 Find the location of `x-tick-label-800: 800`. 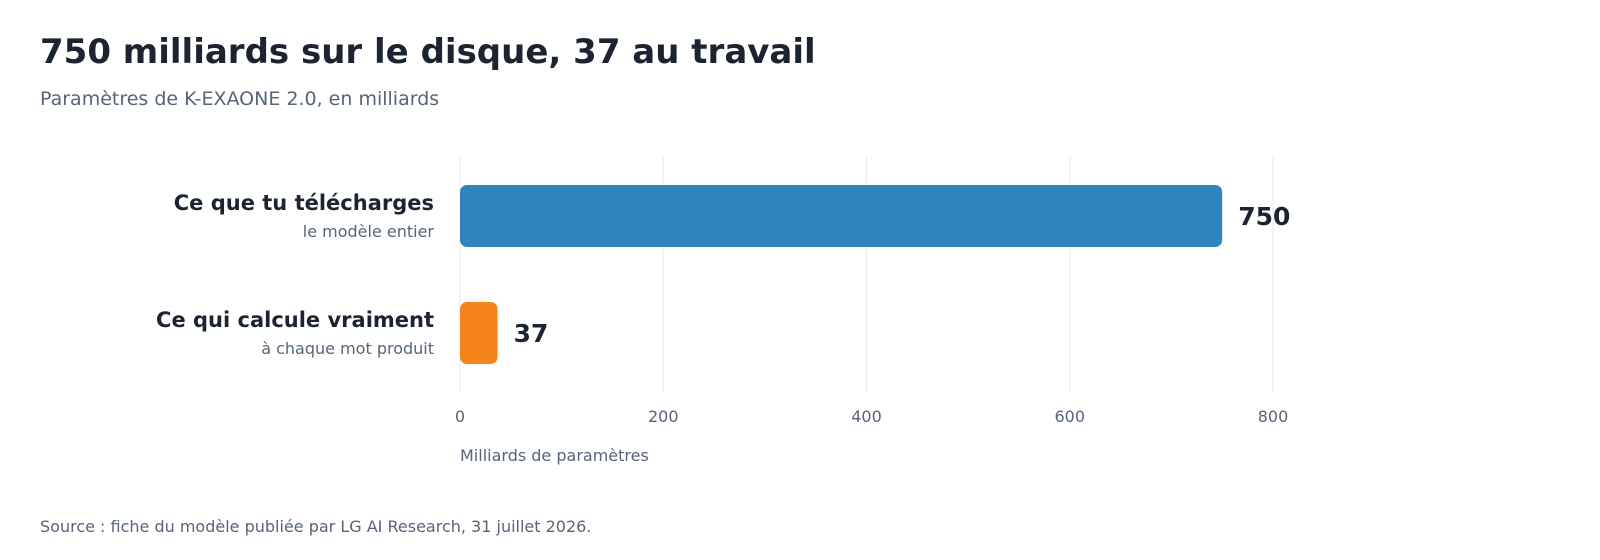

x-tick-label-800: 800 is located at coordinates (1273, 416).